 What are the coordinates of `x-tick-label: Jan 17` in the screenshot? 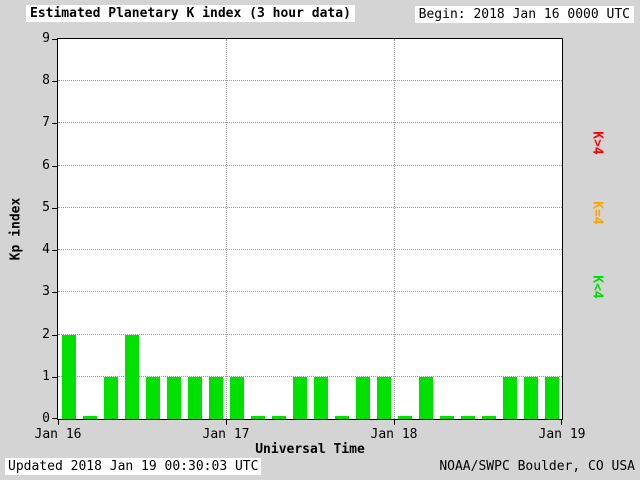 It's located at (226, 434).